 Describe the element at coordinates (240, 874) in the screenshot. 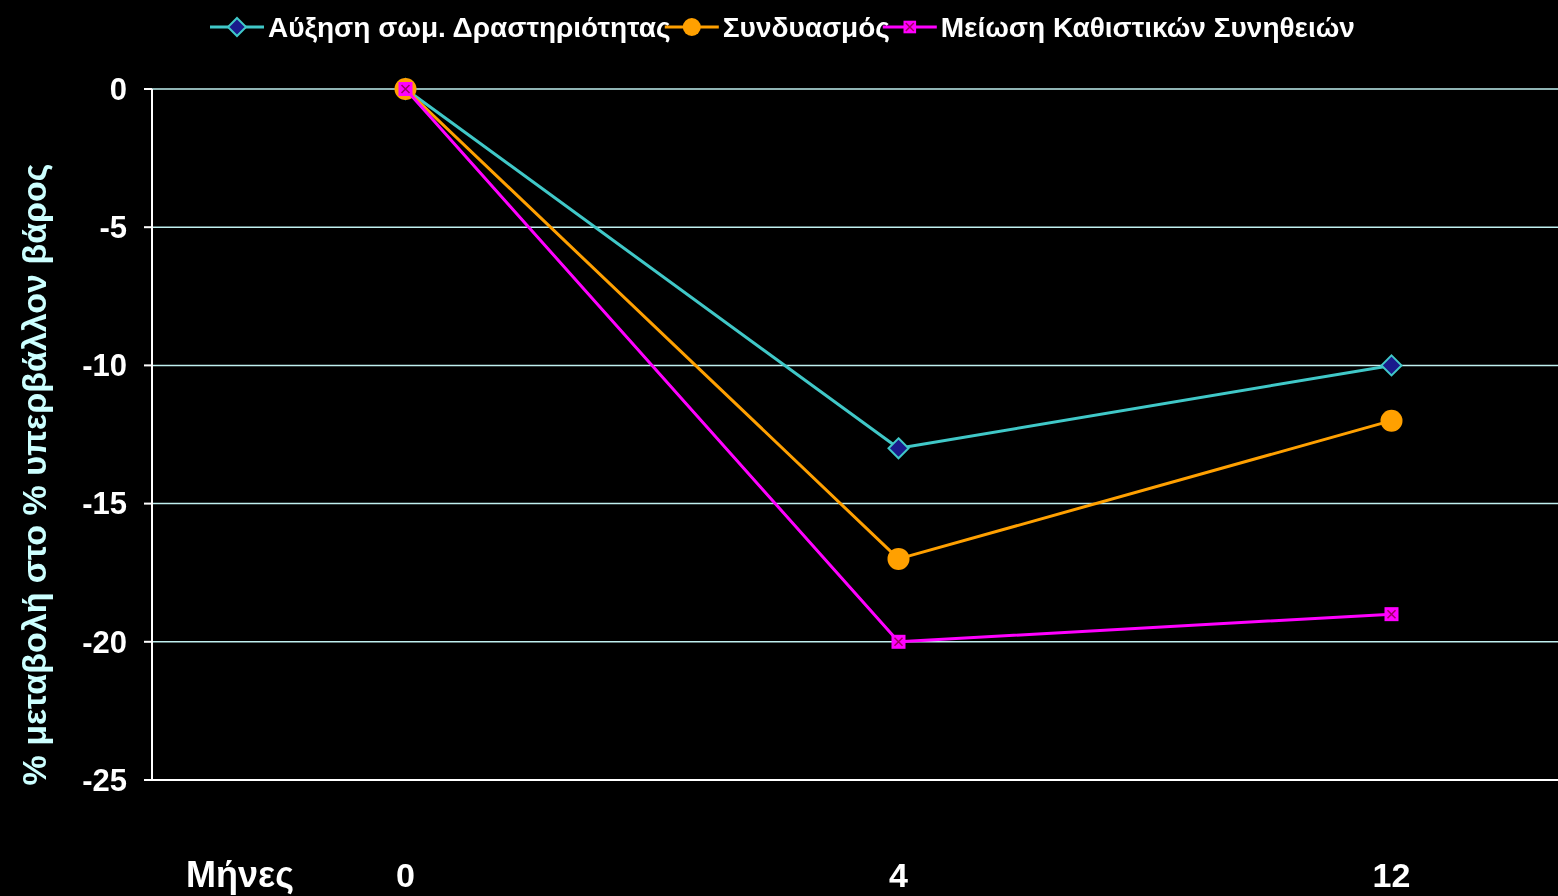

I see `x-axis-title: Μήνες` at that location.